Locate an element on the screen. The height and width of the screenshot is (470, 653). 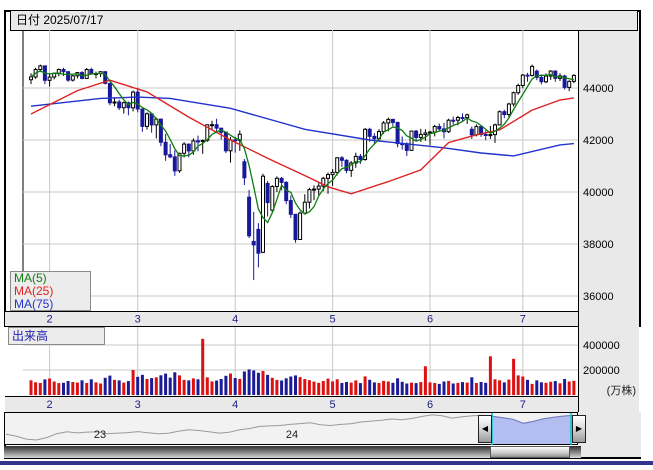
scrollbar-thumb is located at coordinates (530, 452).